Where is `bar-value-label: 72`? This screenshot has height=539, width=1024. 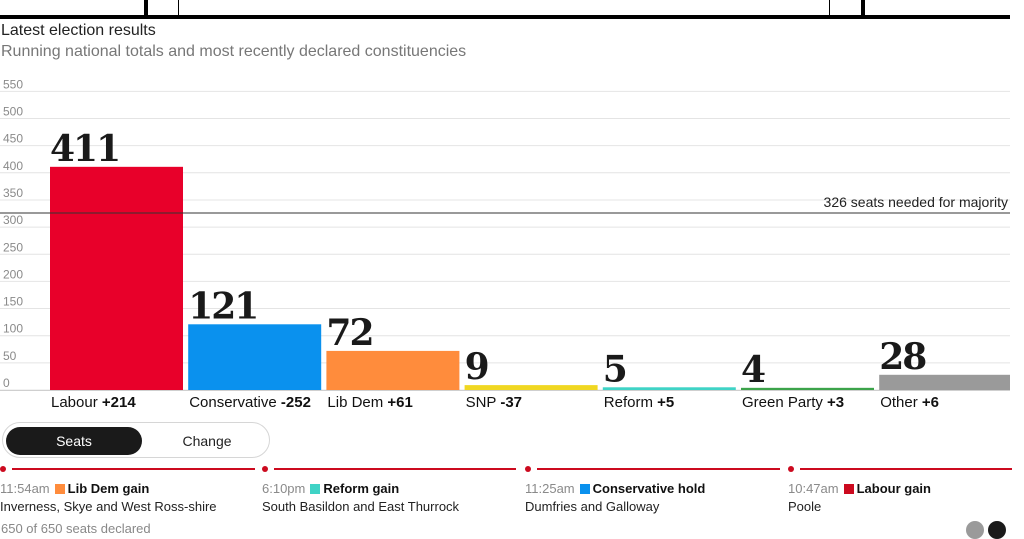
bar-value-label: 72 is located at coordinates (349, 333).